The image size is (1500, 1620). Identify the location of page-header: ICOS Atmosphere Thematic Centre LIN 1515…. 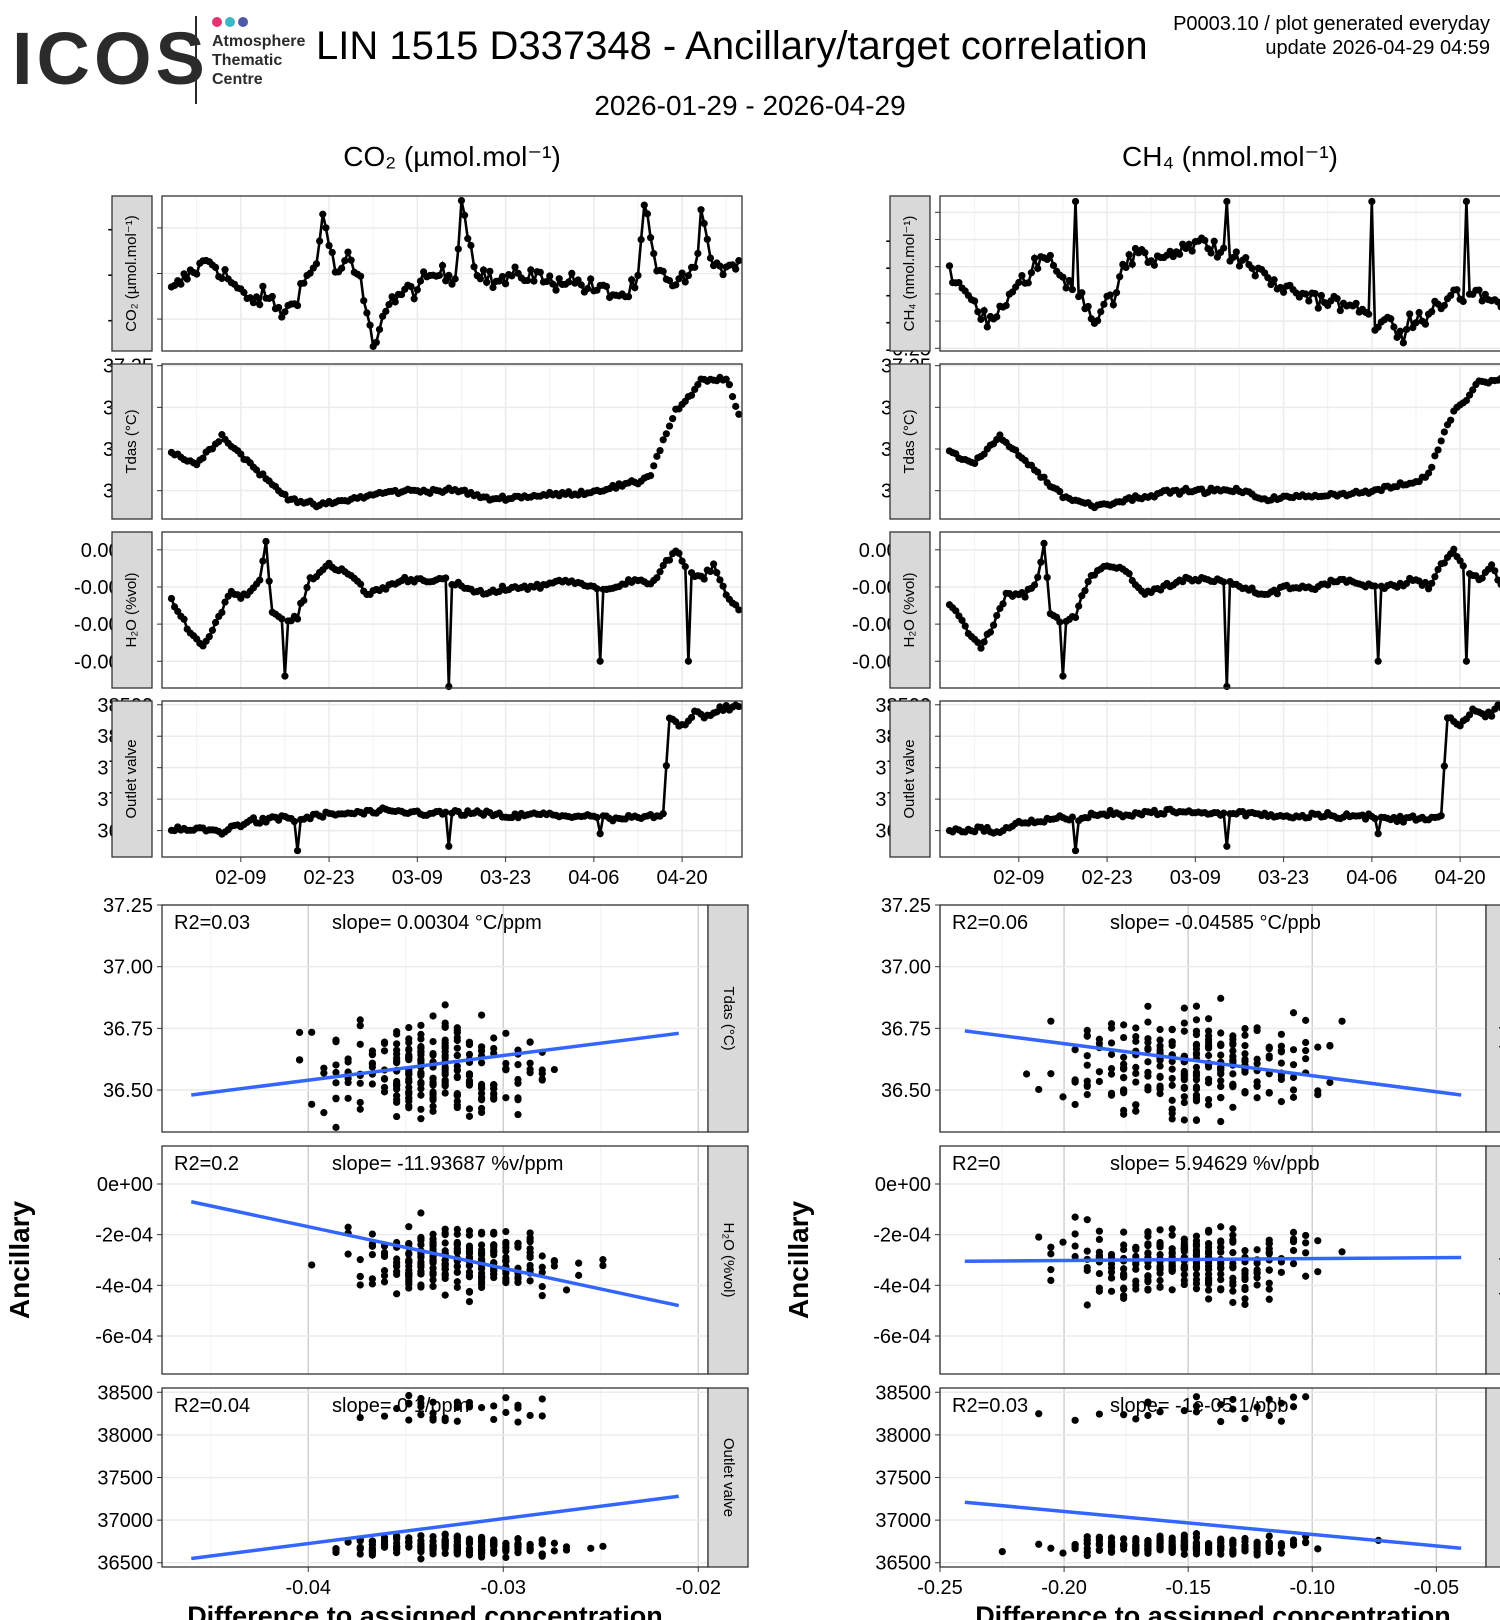
(750, 100).